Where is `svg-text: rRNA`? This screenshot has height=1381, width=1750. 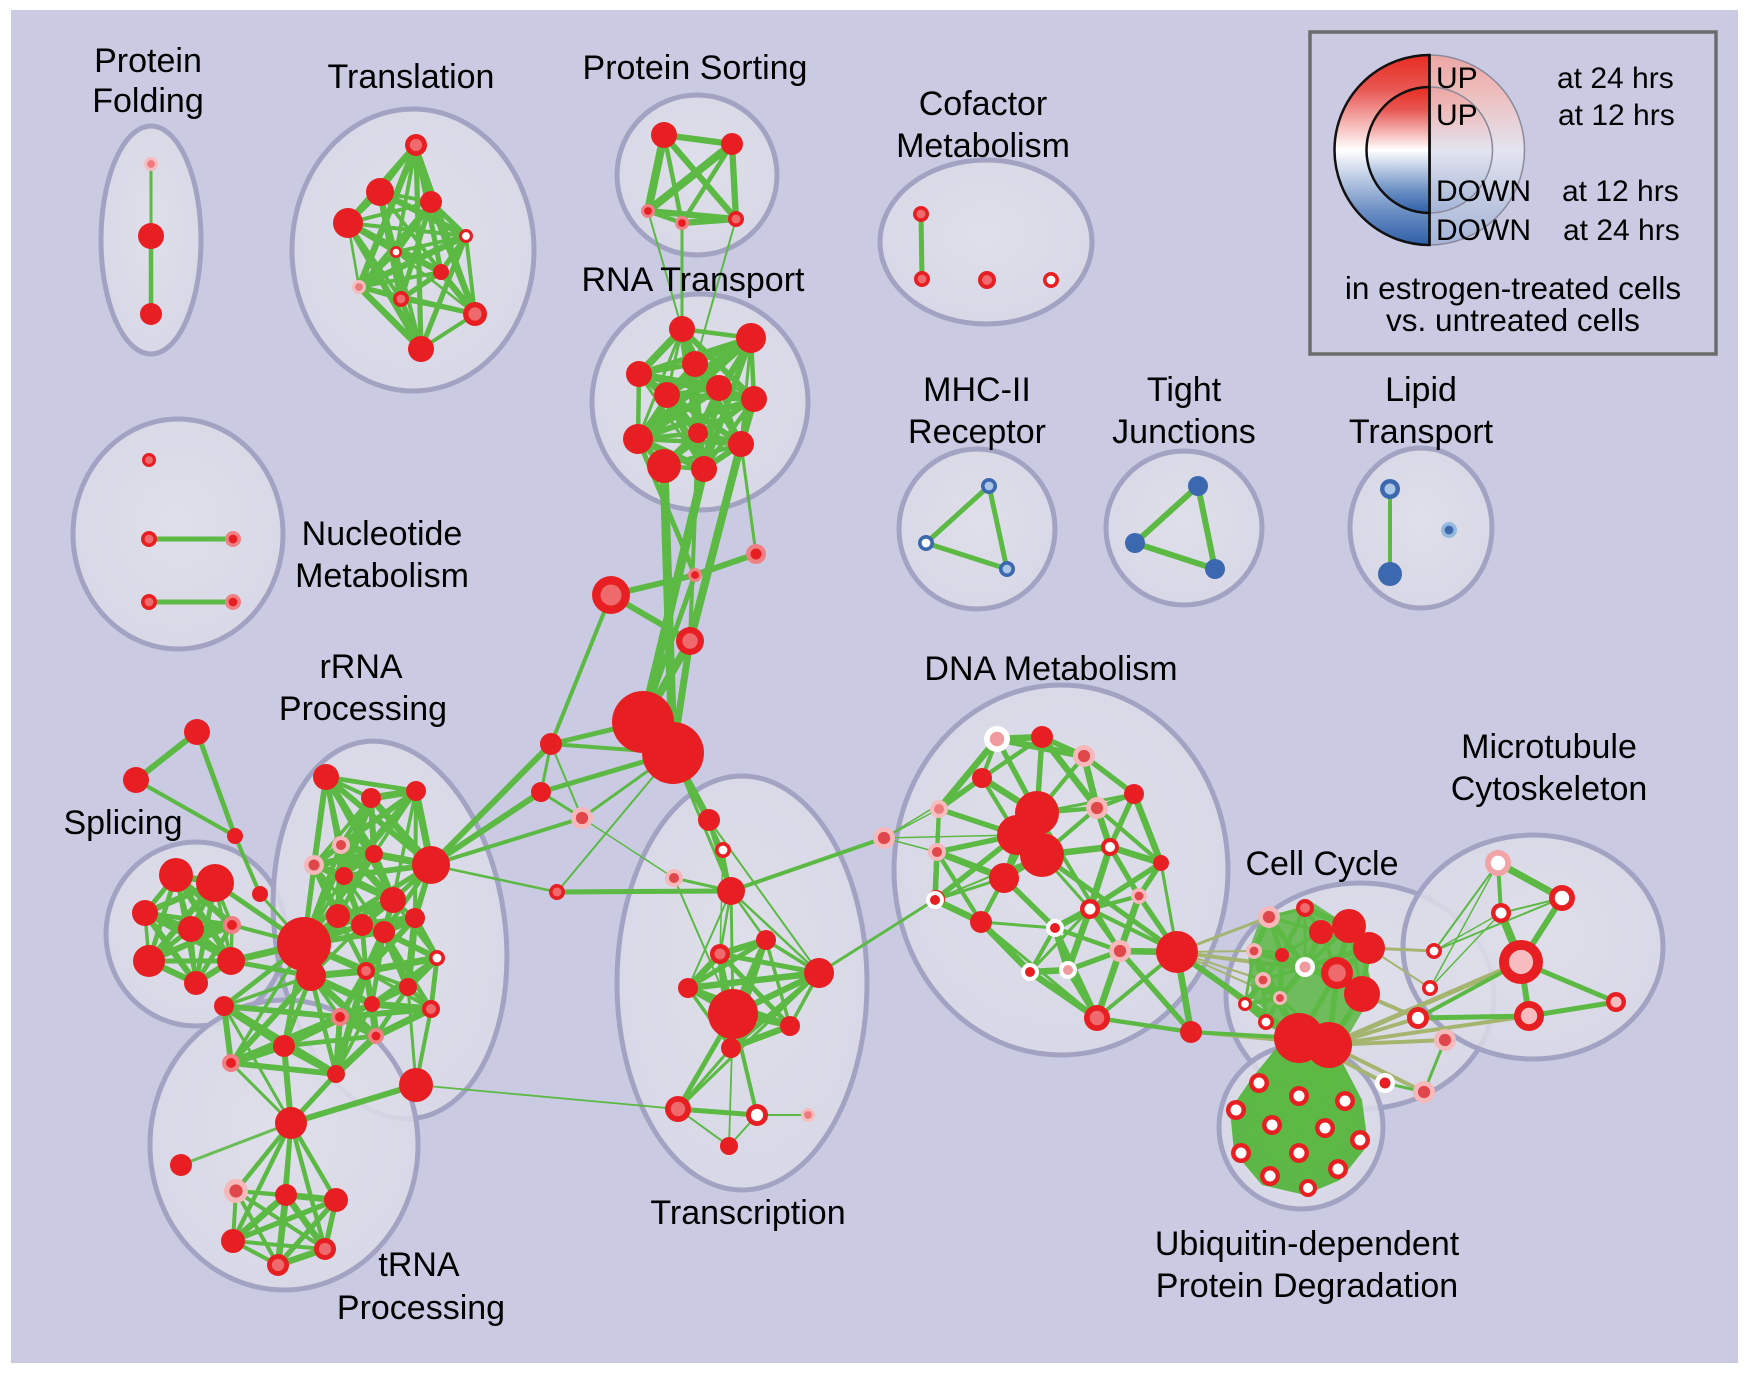
svg-text: rRNA is located at coordinates (360, 667).